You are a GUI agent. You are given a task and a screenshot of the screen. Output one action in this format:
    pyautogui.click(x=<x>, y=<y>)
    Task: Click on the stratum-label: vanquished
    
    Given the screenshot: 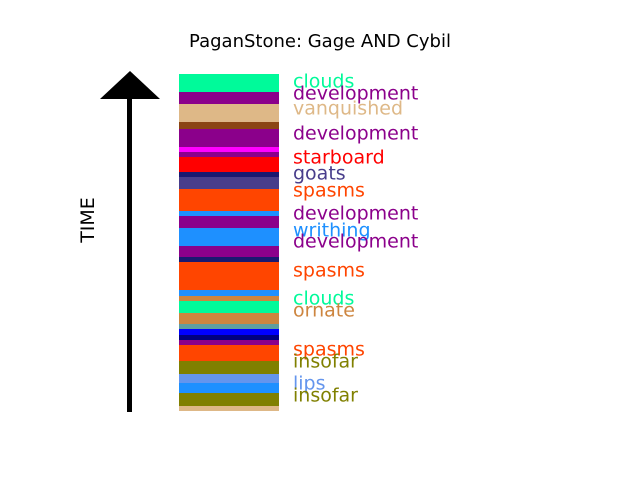 What is the action you would take?
    pyautogui.click(x=348, y=108)
    